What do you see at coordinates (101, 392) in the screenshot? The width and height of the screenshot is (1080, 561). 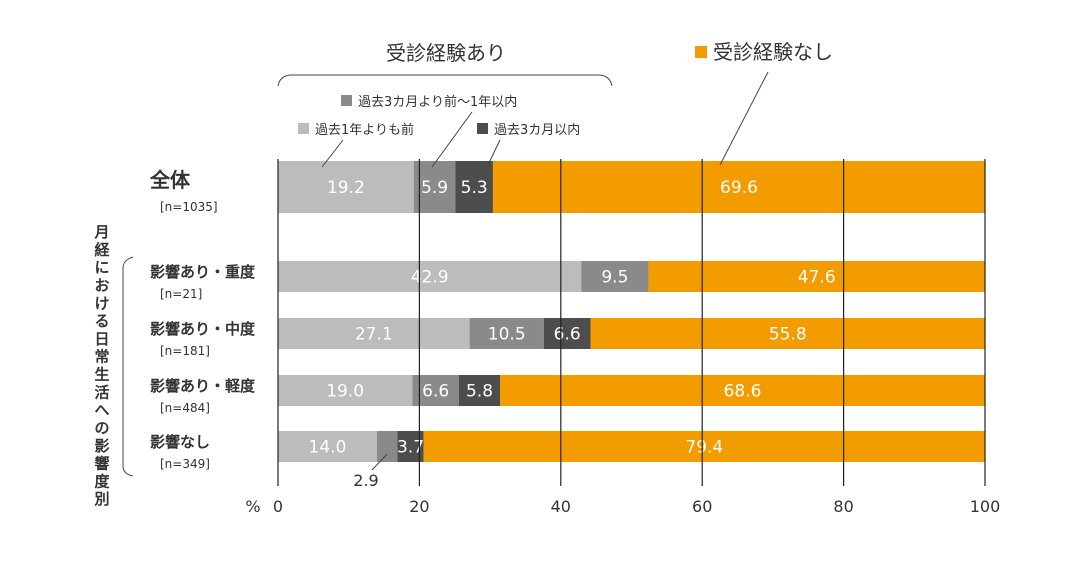 I see `group-label-char: 活` at bounding box center [101, 392].